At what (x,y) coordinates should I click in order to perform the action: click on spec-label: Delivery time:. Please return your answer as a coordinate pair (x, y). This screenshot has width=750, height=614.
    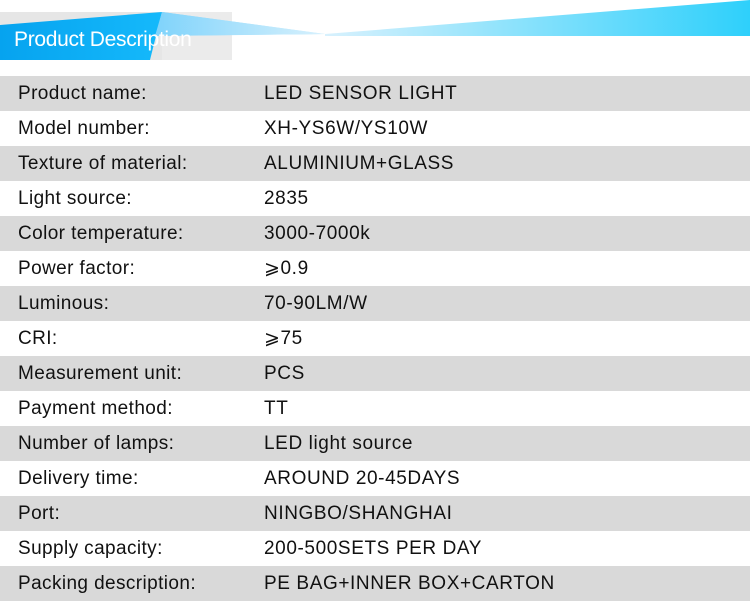
    Looking at the image, I should click on (78, 478).